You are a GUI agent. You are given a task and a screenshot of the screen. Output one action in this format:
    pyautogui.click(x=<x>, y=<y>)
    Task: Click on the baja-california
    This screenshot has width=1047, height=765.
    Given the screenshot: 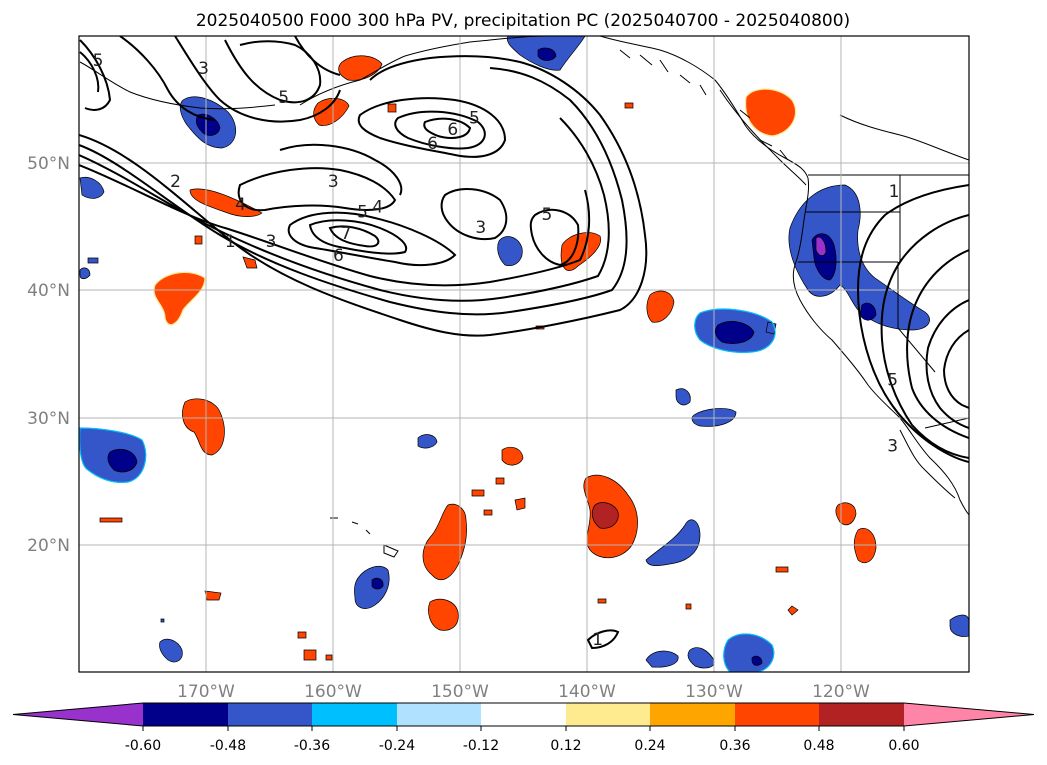 What is the action you would take?
    pyautogui.click(x=927, y=464)
    